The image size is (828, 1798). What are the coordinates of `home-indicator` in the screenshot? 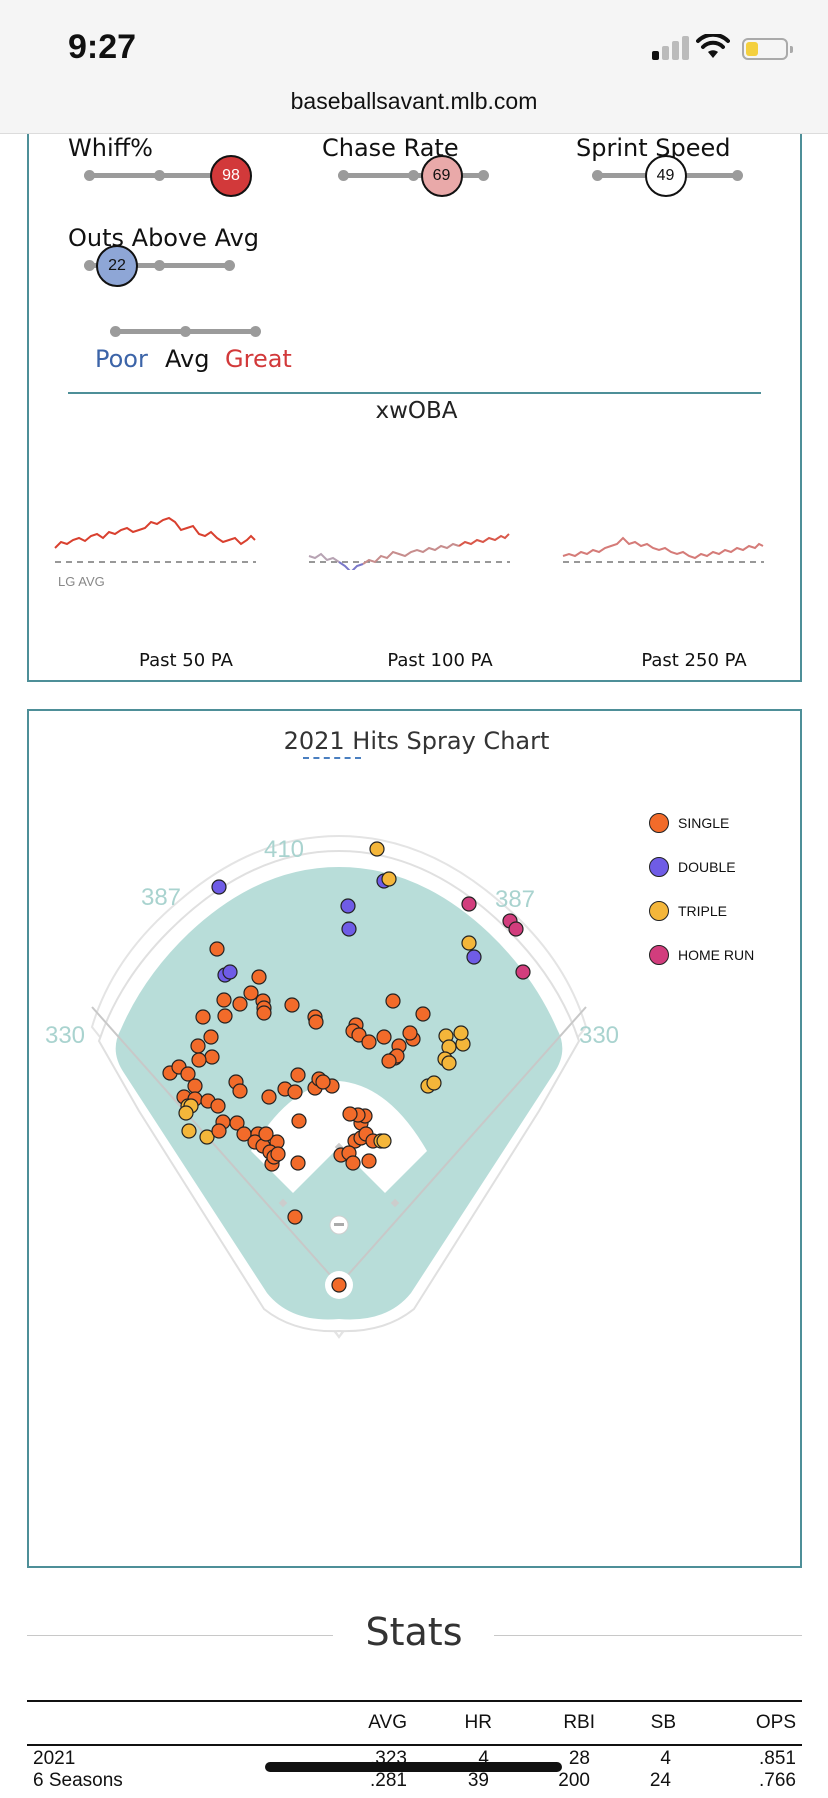 It's located at (413, 1767).